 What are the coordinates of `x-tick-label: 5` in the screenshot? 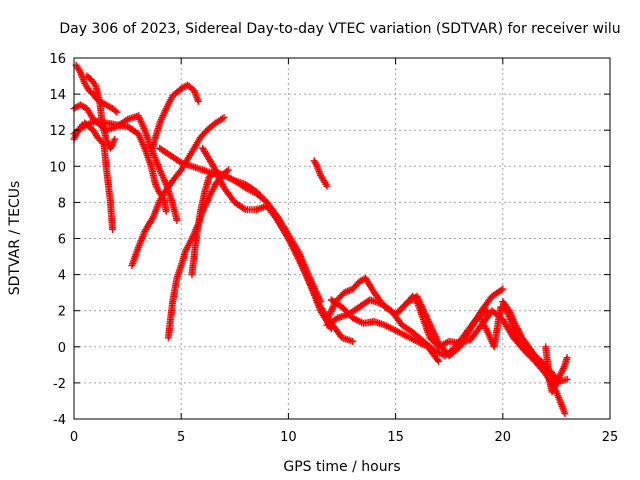 It's located at (181, 437).